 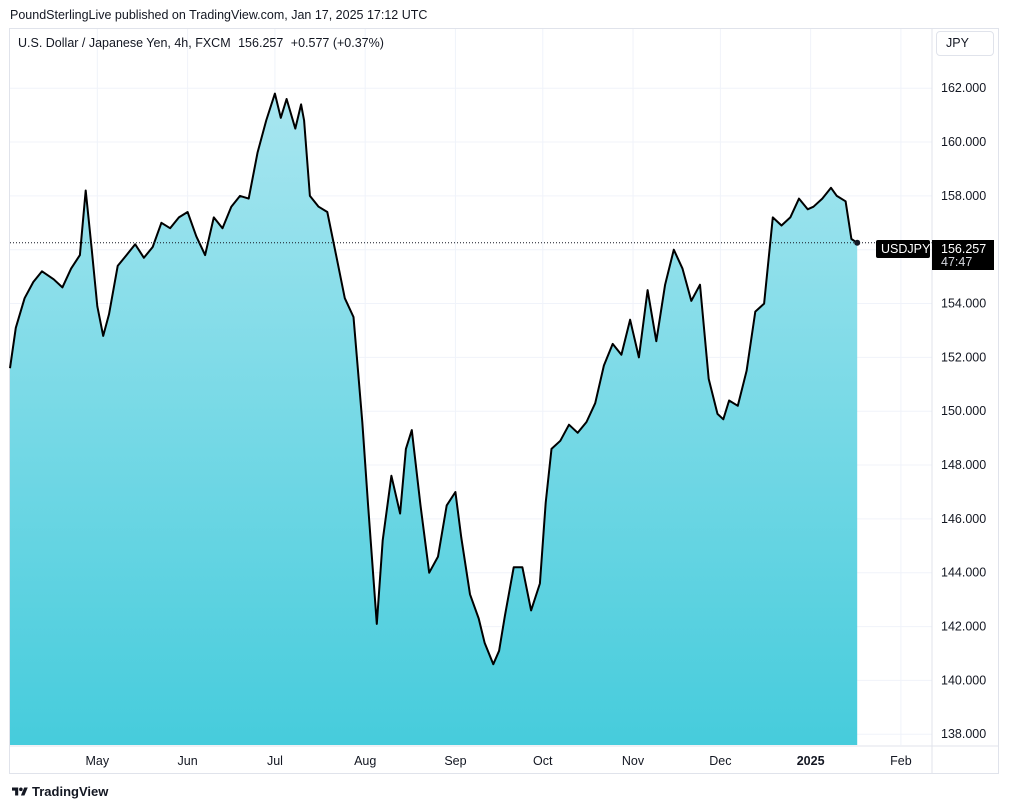 What do you see at coordinates (901, 761) in the screenshot?
I see `x-tick-label: Feb` at bounding box center [901, 761].